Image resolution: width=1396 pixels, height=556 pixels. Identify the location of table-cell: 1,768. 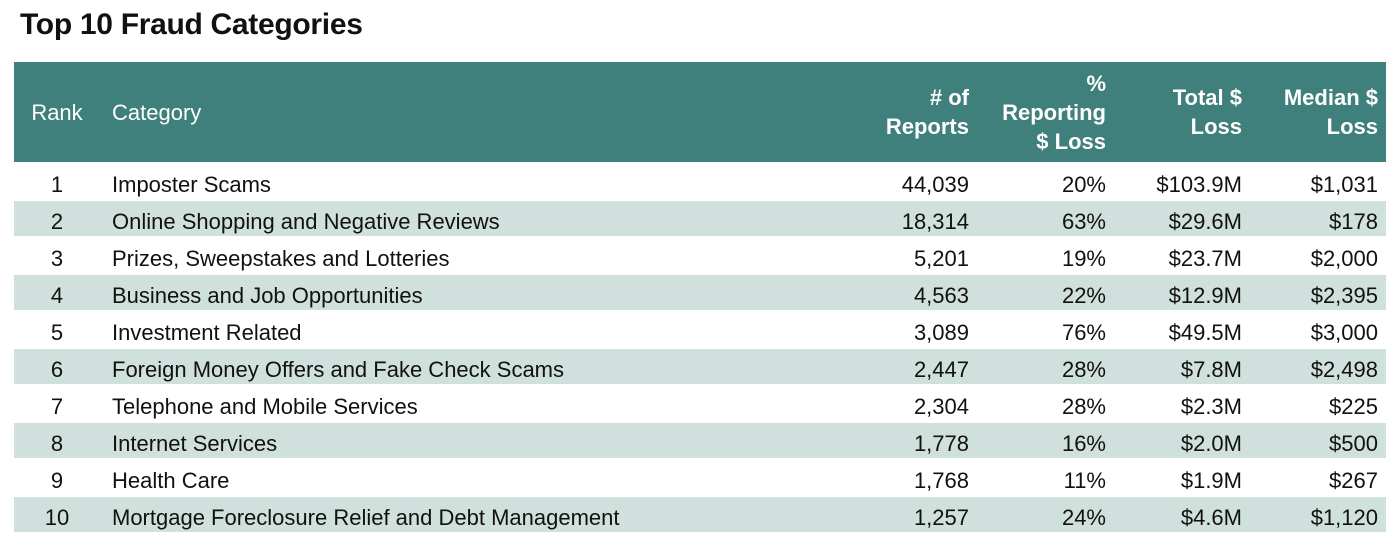
(838, 477).